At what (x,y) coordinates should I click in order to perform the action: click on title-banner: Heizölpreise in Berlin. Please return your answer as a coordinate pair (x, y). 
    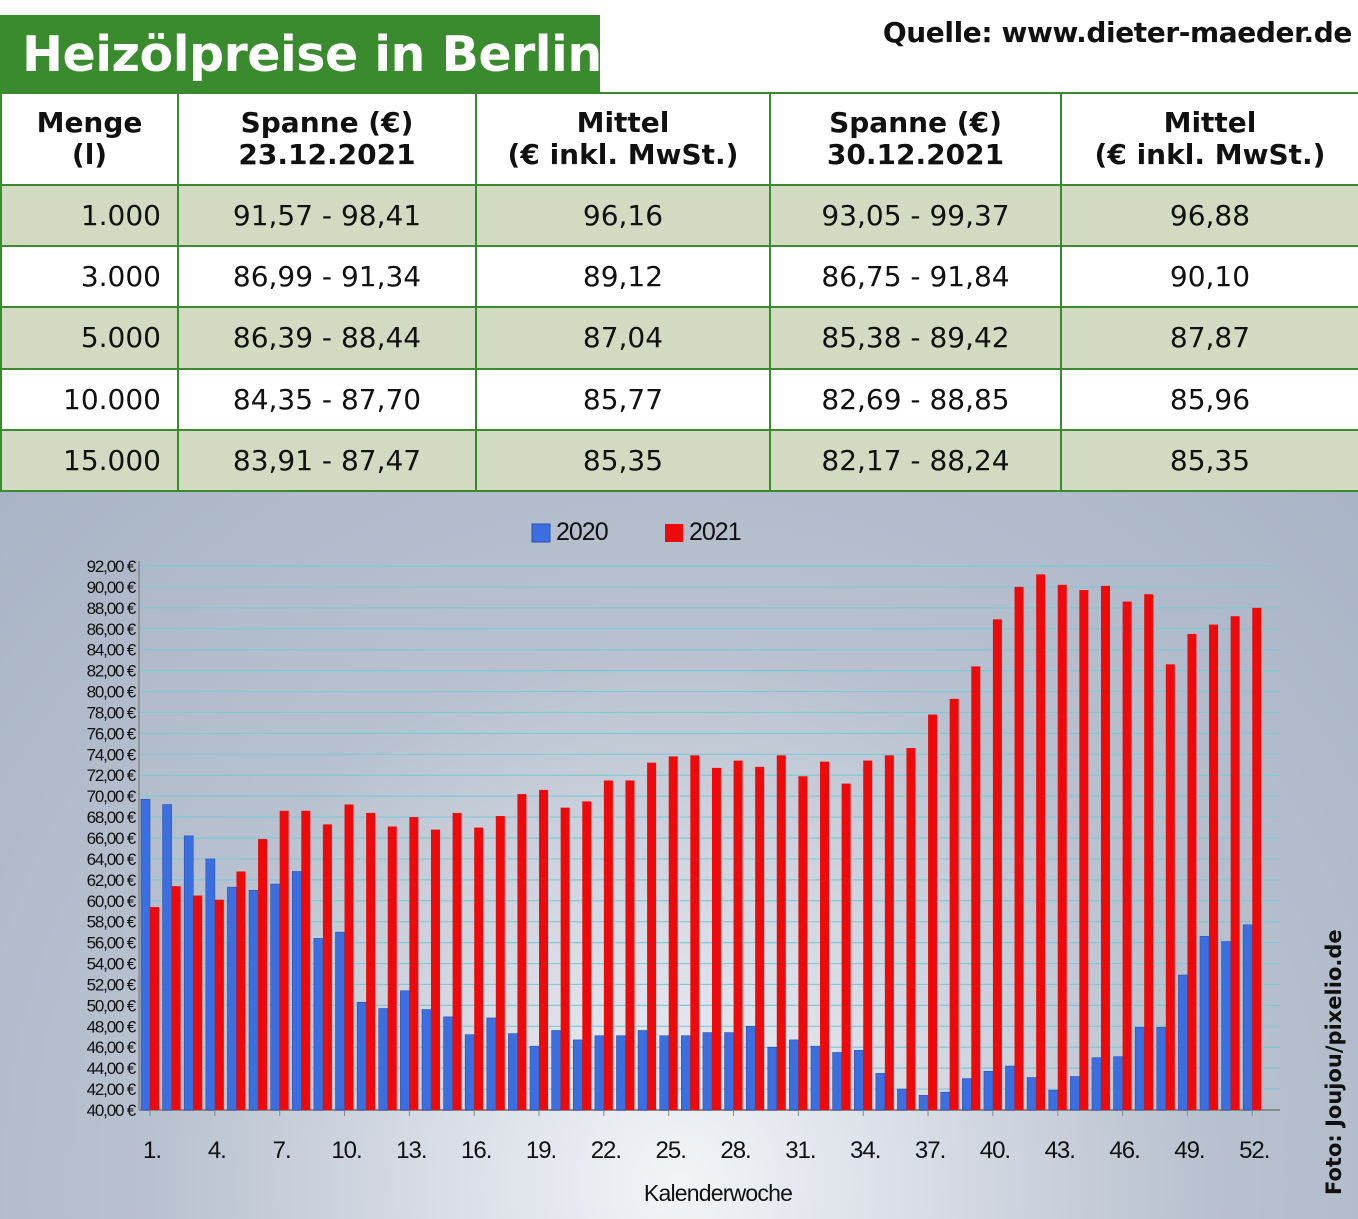
    Looking at the image, I should click on (301, 53).